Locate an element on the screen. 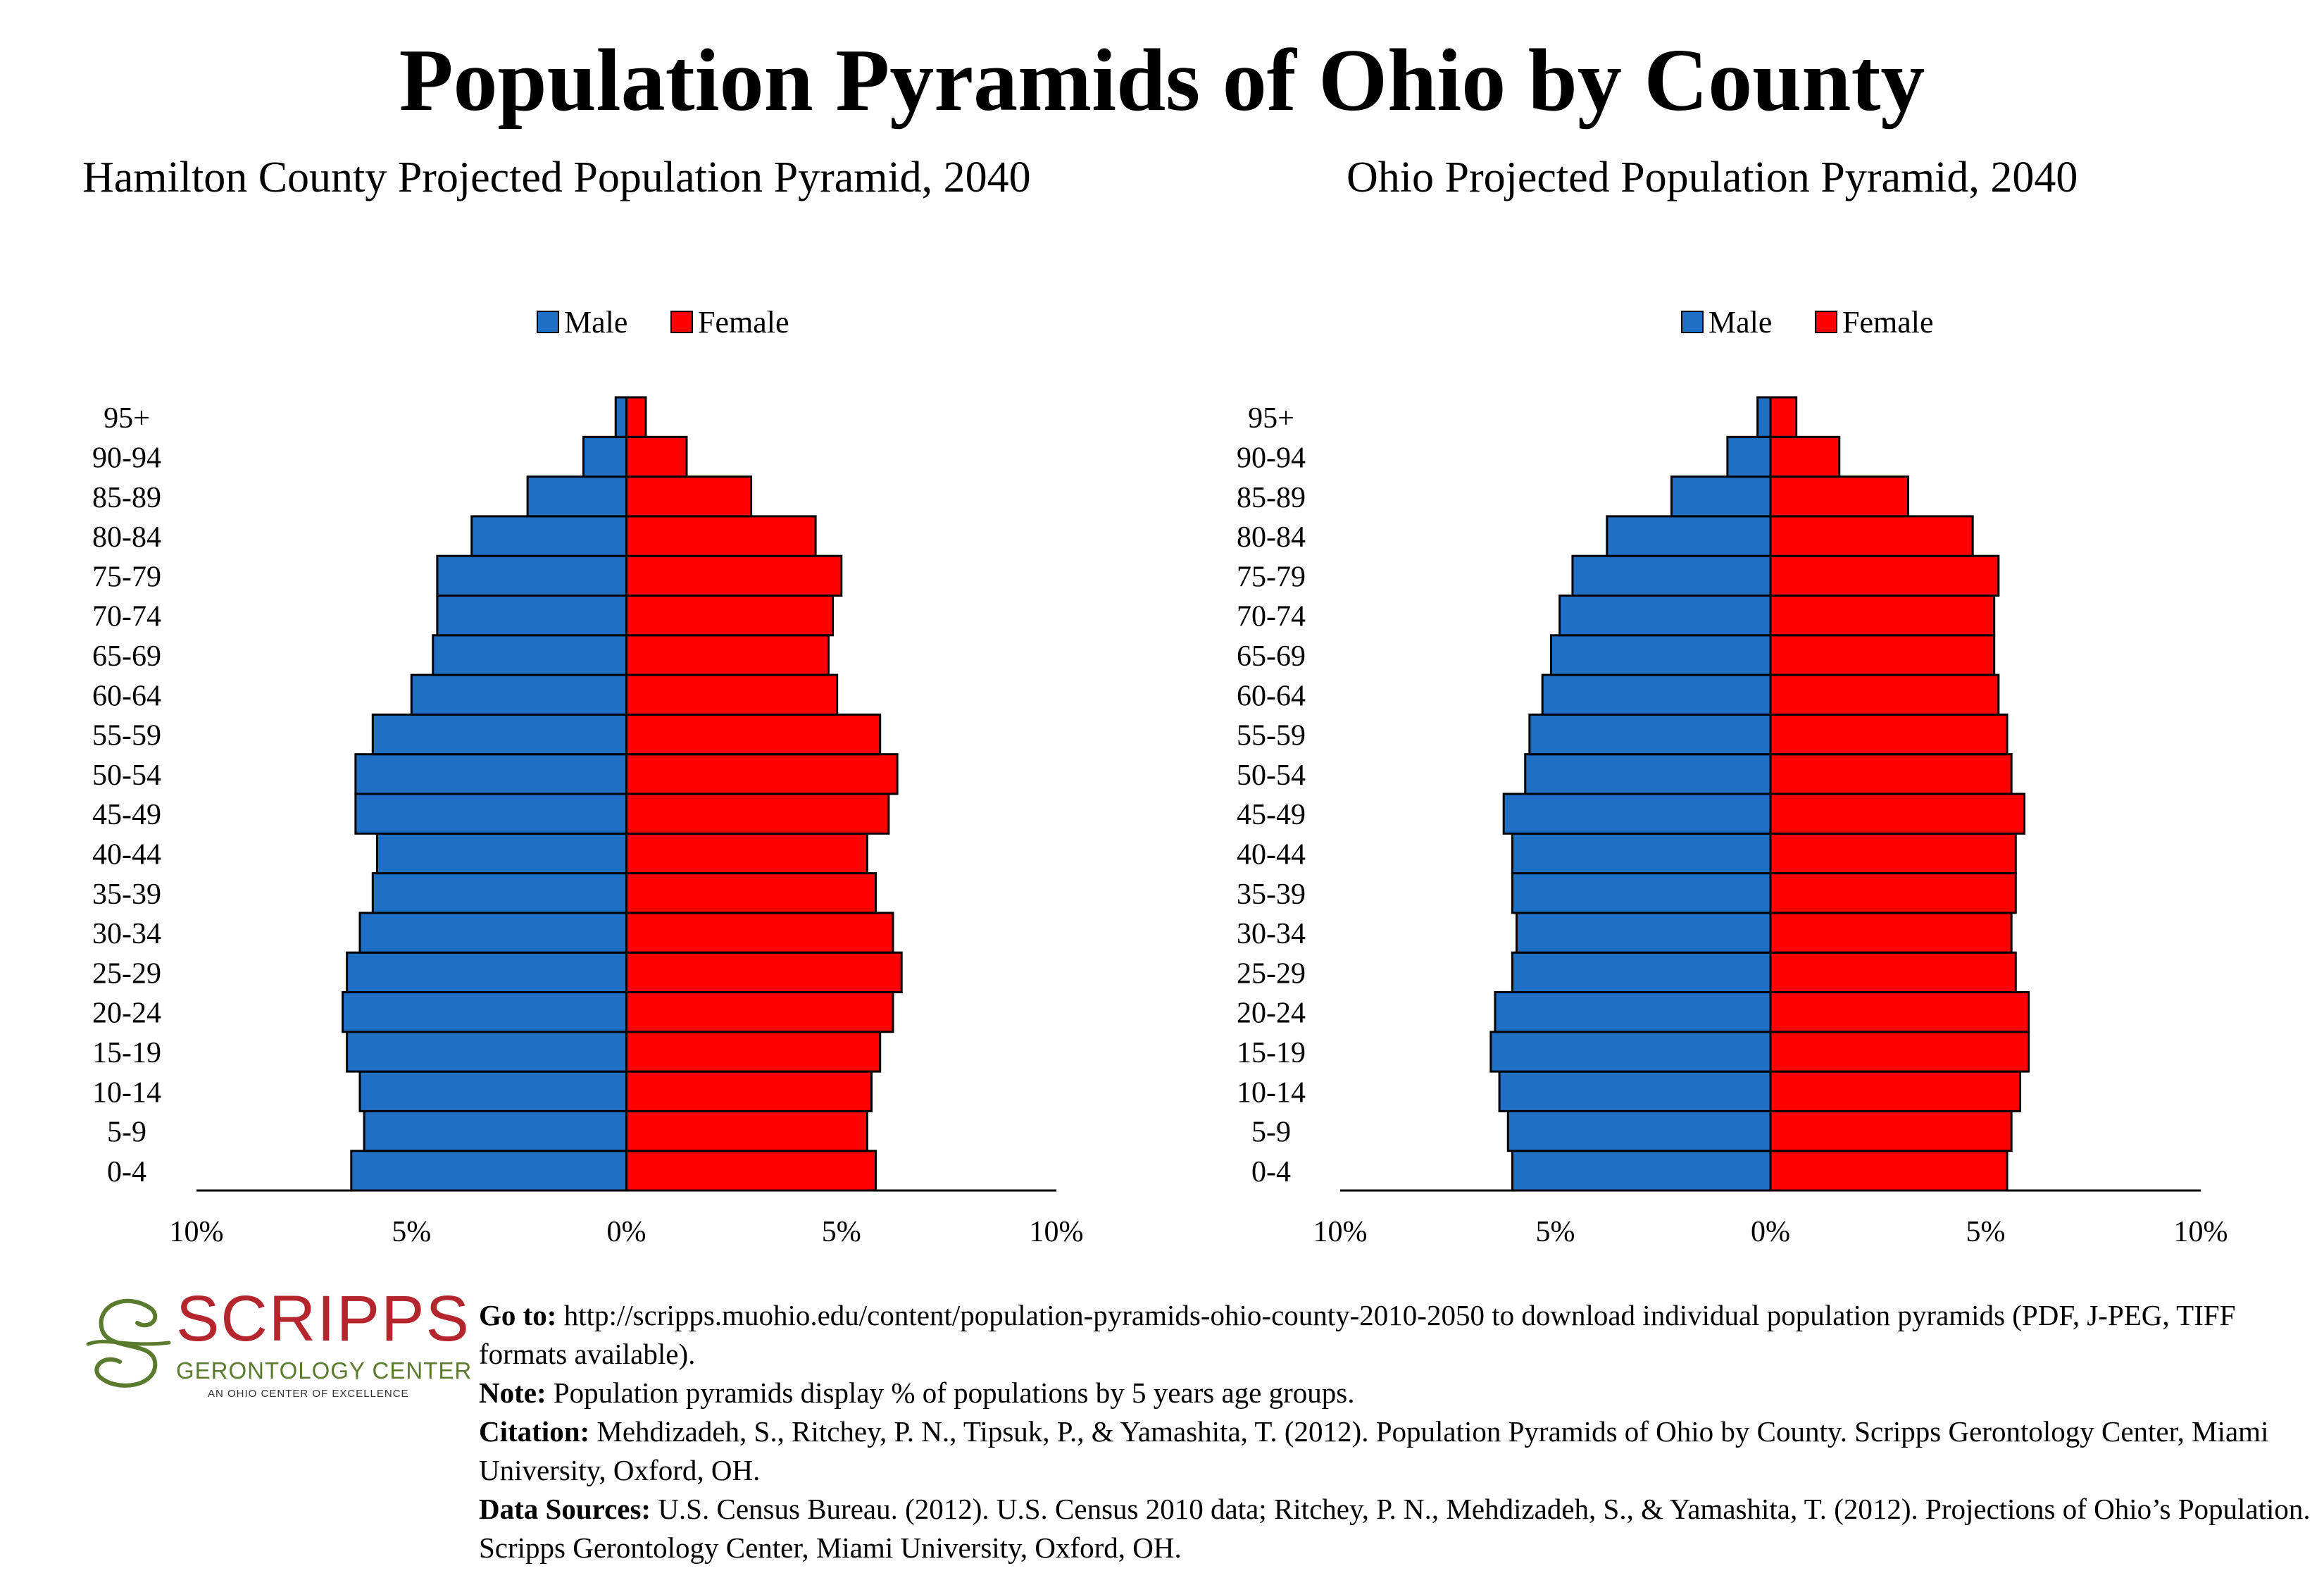 The width and height of the screenshot is (2324, 1585). goto-label: Go to: is located at coordinates (518, 1315).